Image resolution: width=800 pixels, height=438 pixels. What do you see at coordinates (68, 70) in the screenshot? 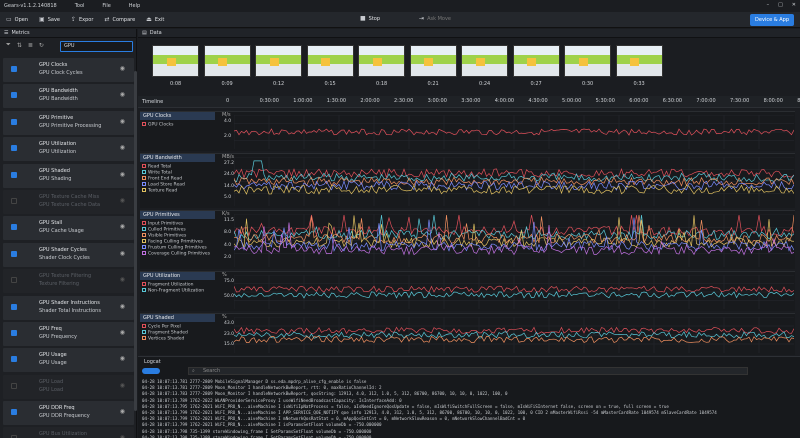
I see `metric-item: GPU Clocks GPU Clock Cycles ◉` at bounding box center [68, 70].